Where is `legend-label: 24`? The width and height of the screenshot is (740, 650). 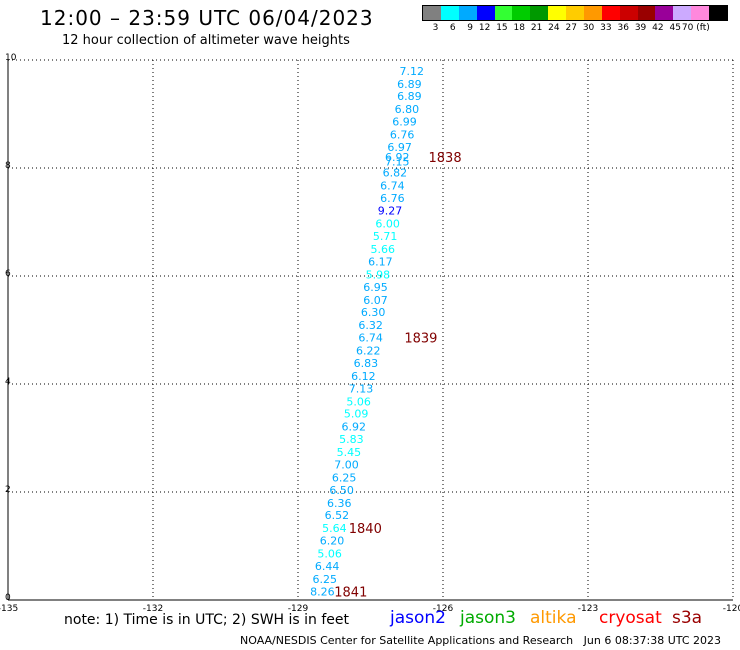 legend-label: 24 is located at coordinates (554, 28).